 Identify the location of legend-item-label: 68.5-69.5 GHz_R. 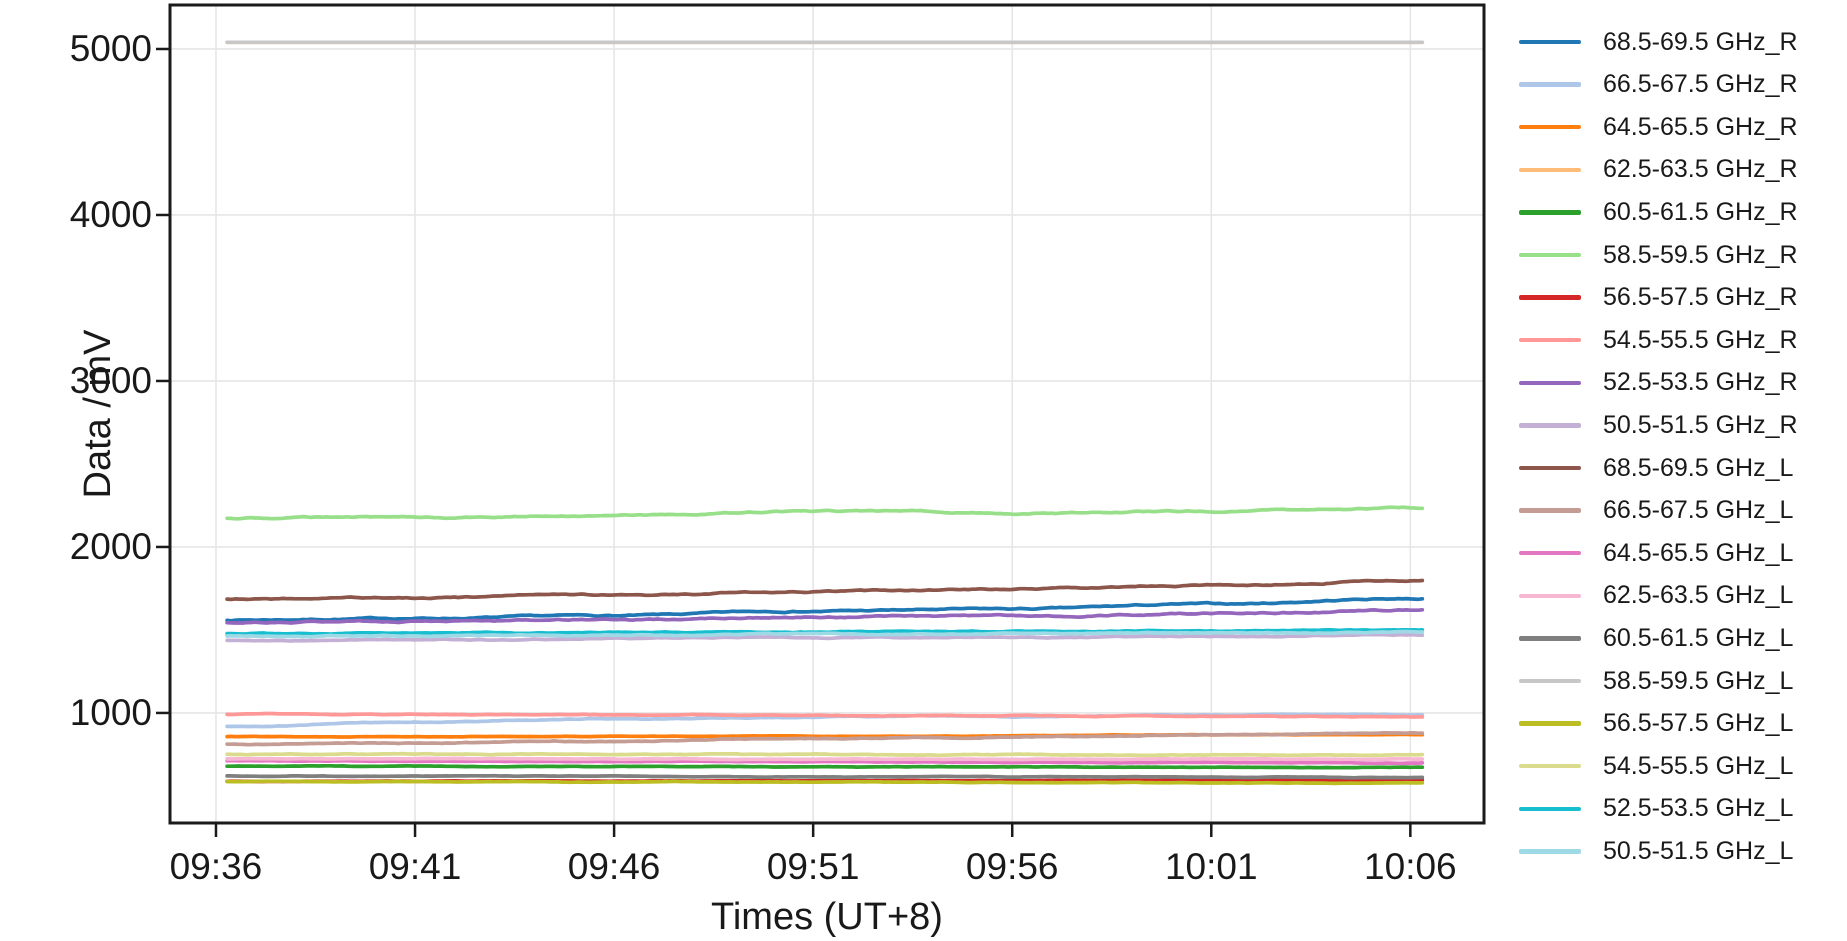
(1700, 41).